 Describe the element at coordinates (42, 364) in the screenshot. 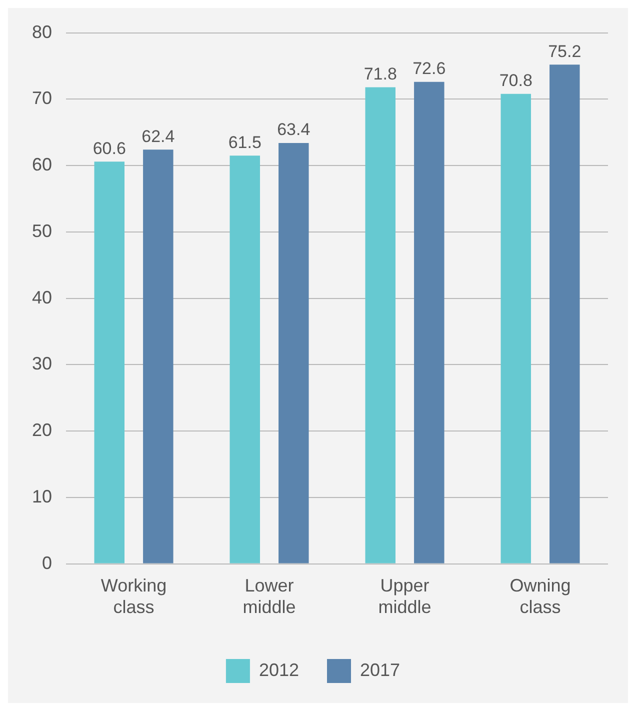

I see `y-tick-label: 30` at that location.